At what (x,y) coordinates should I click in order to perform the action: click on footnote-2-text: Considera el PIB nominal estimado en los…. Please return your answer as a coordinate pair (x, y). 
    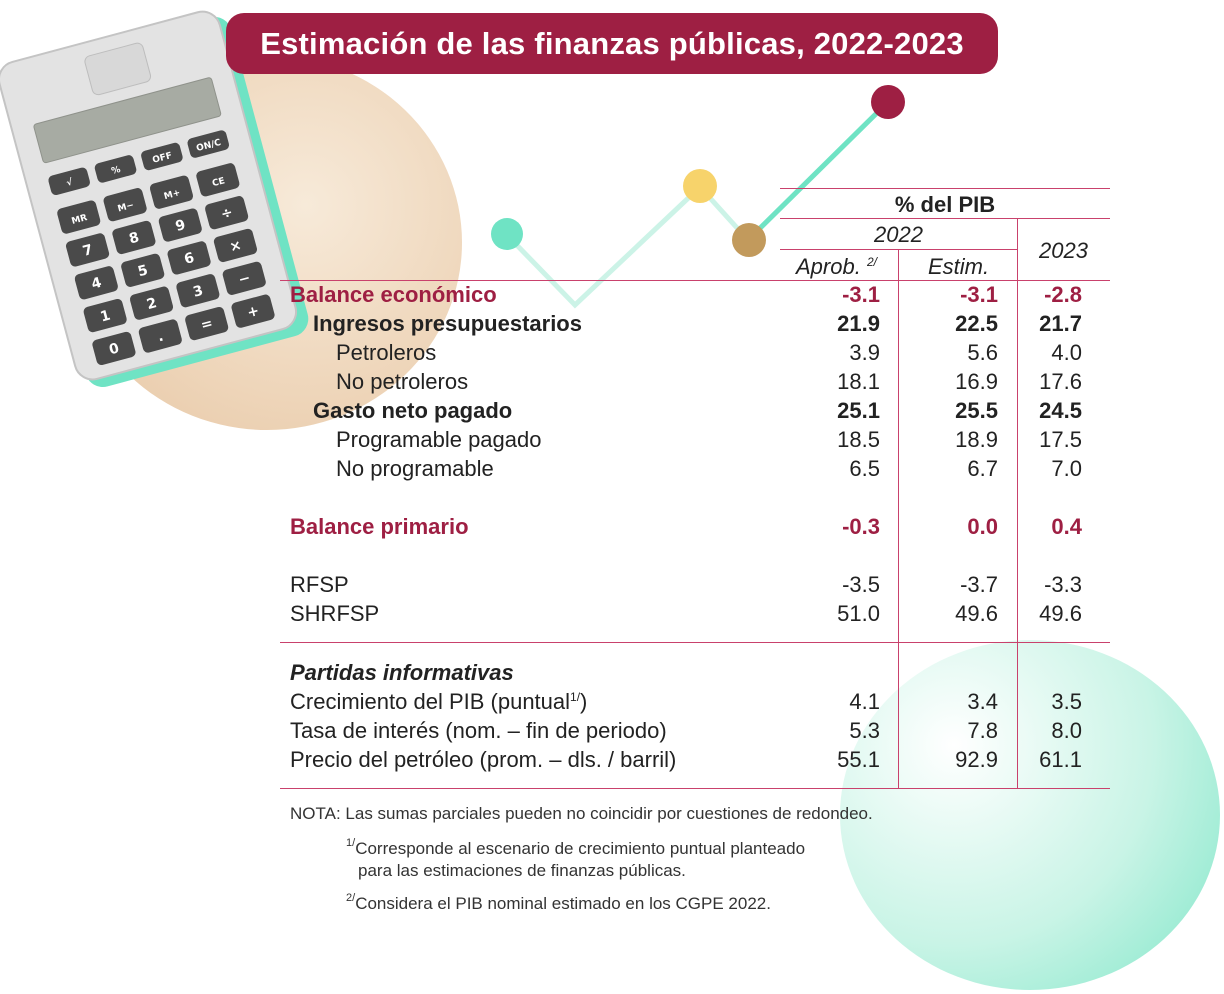
    Looking at the image, I should click on (563, 903).